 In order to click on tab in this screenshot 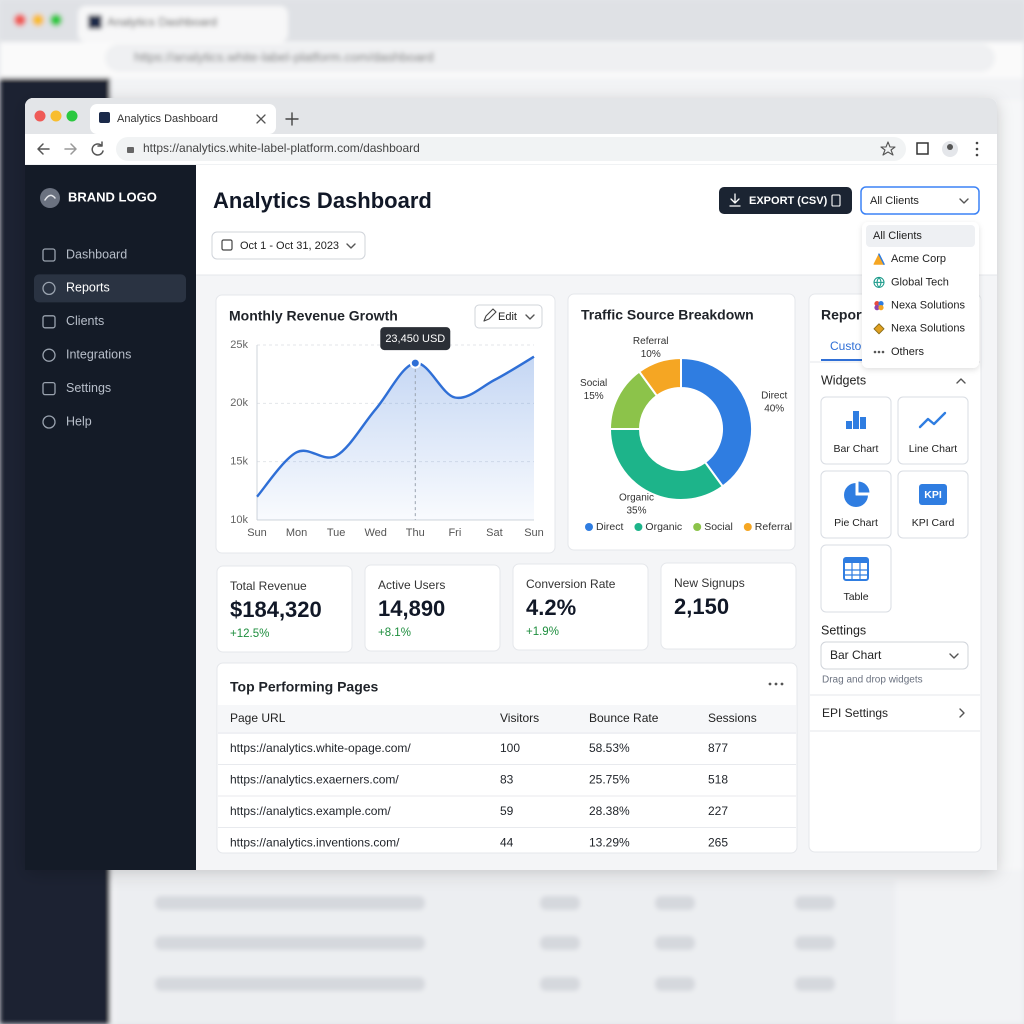, I will do `click(183, 119)`.